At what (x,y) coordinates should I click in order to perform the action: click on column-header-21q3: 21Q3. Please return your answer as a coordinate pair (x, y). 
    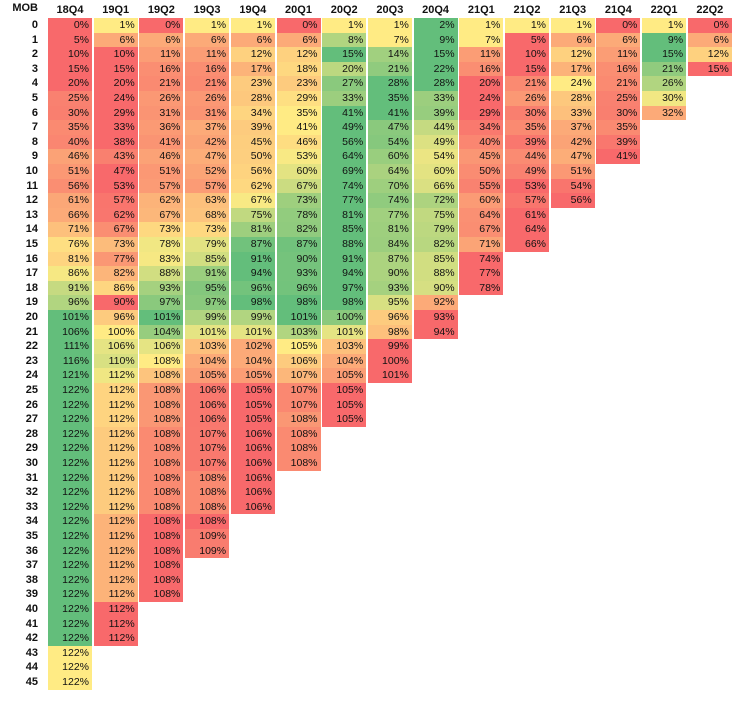
    Looking at the image, I should click on (573, 10).